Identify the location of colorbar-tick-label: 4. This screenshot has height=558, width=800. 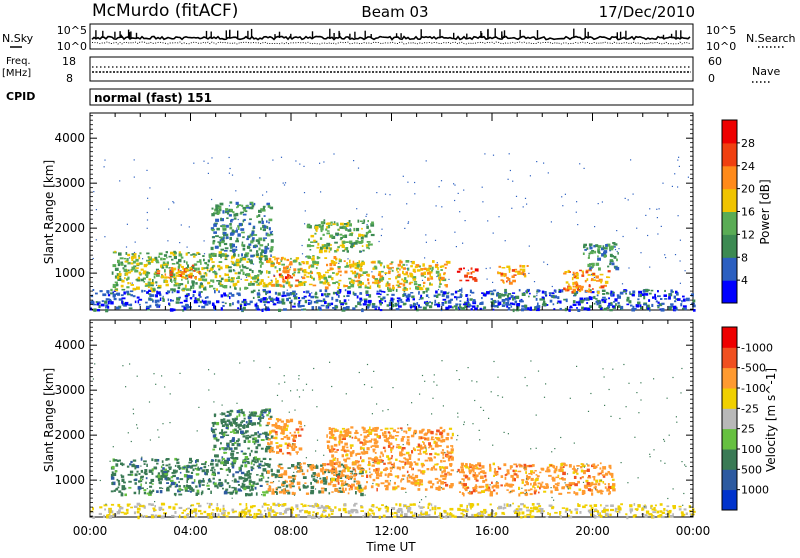
(744, 280).